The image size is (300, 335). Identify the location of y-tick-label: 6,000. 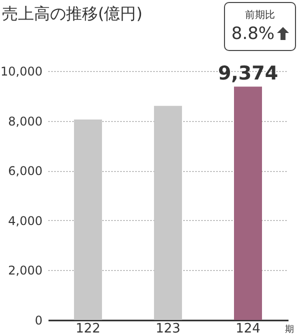
(25, 171).